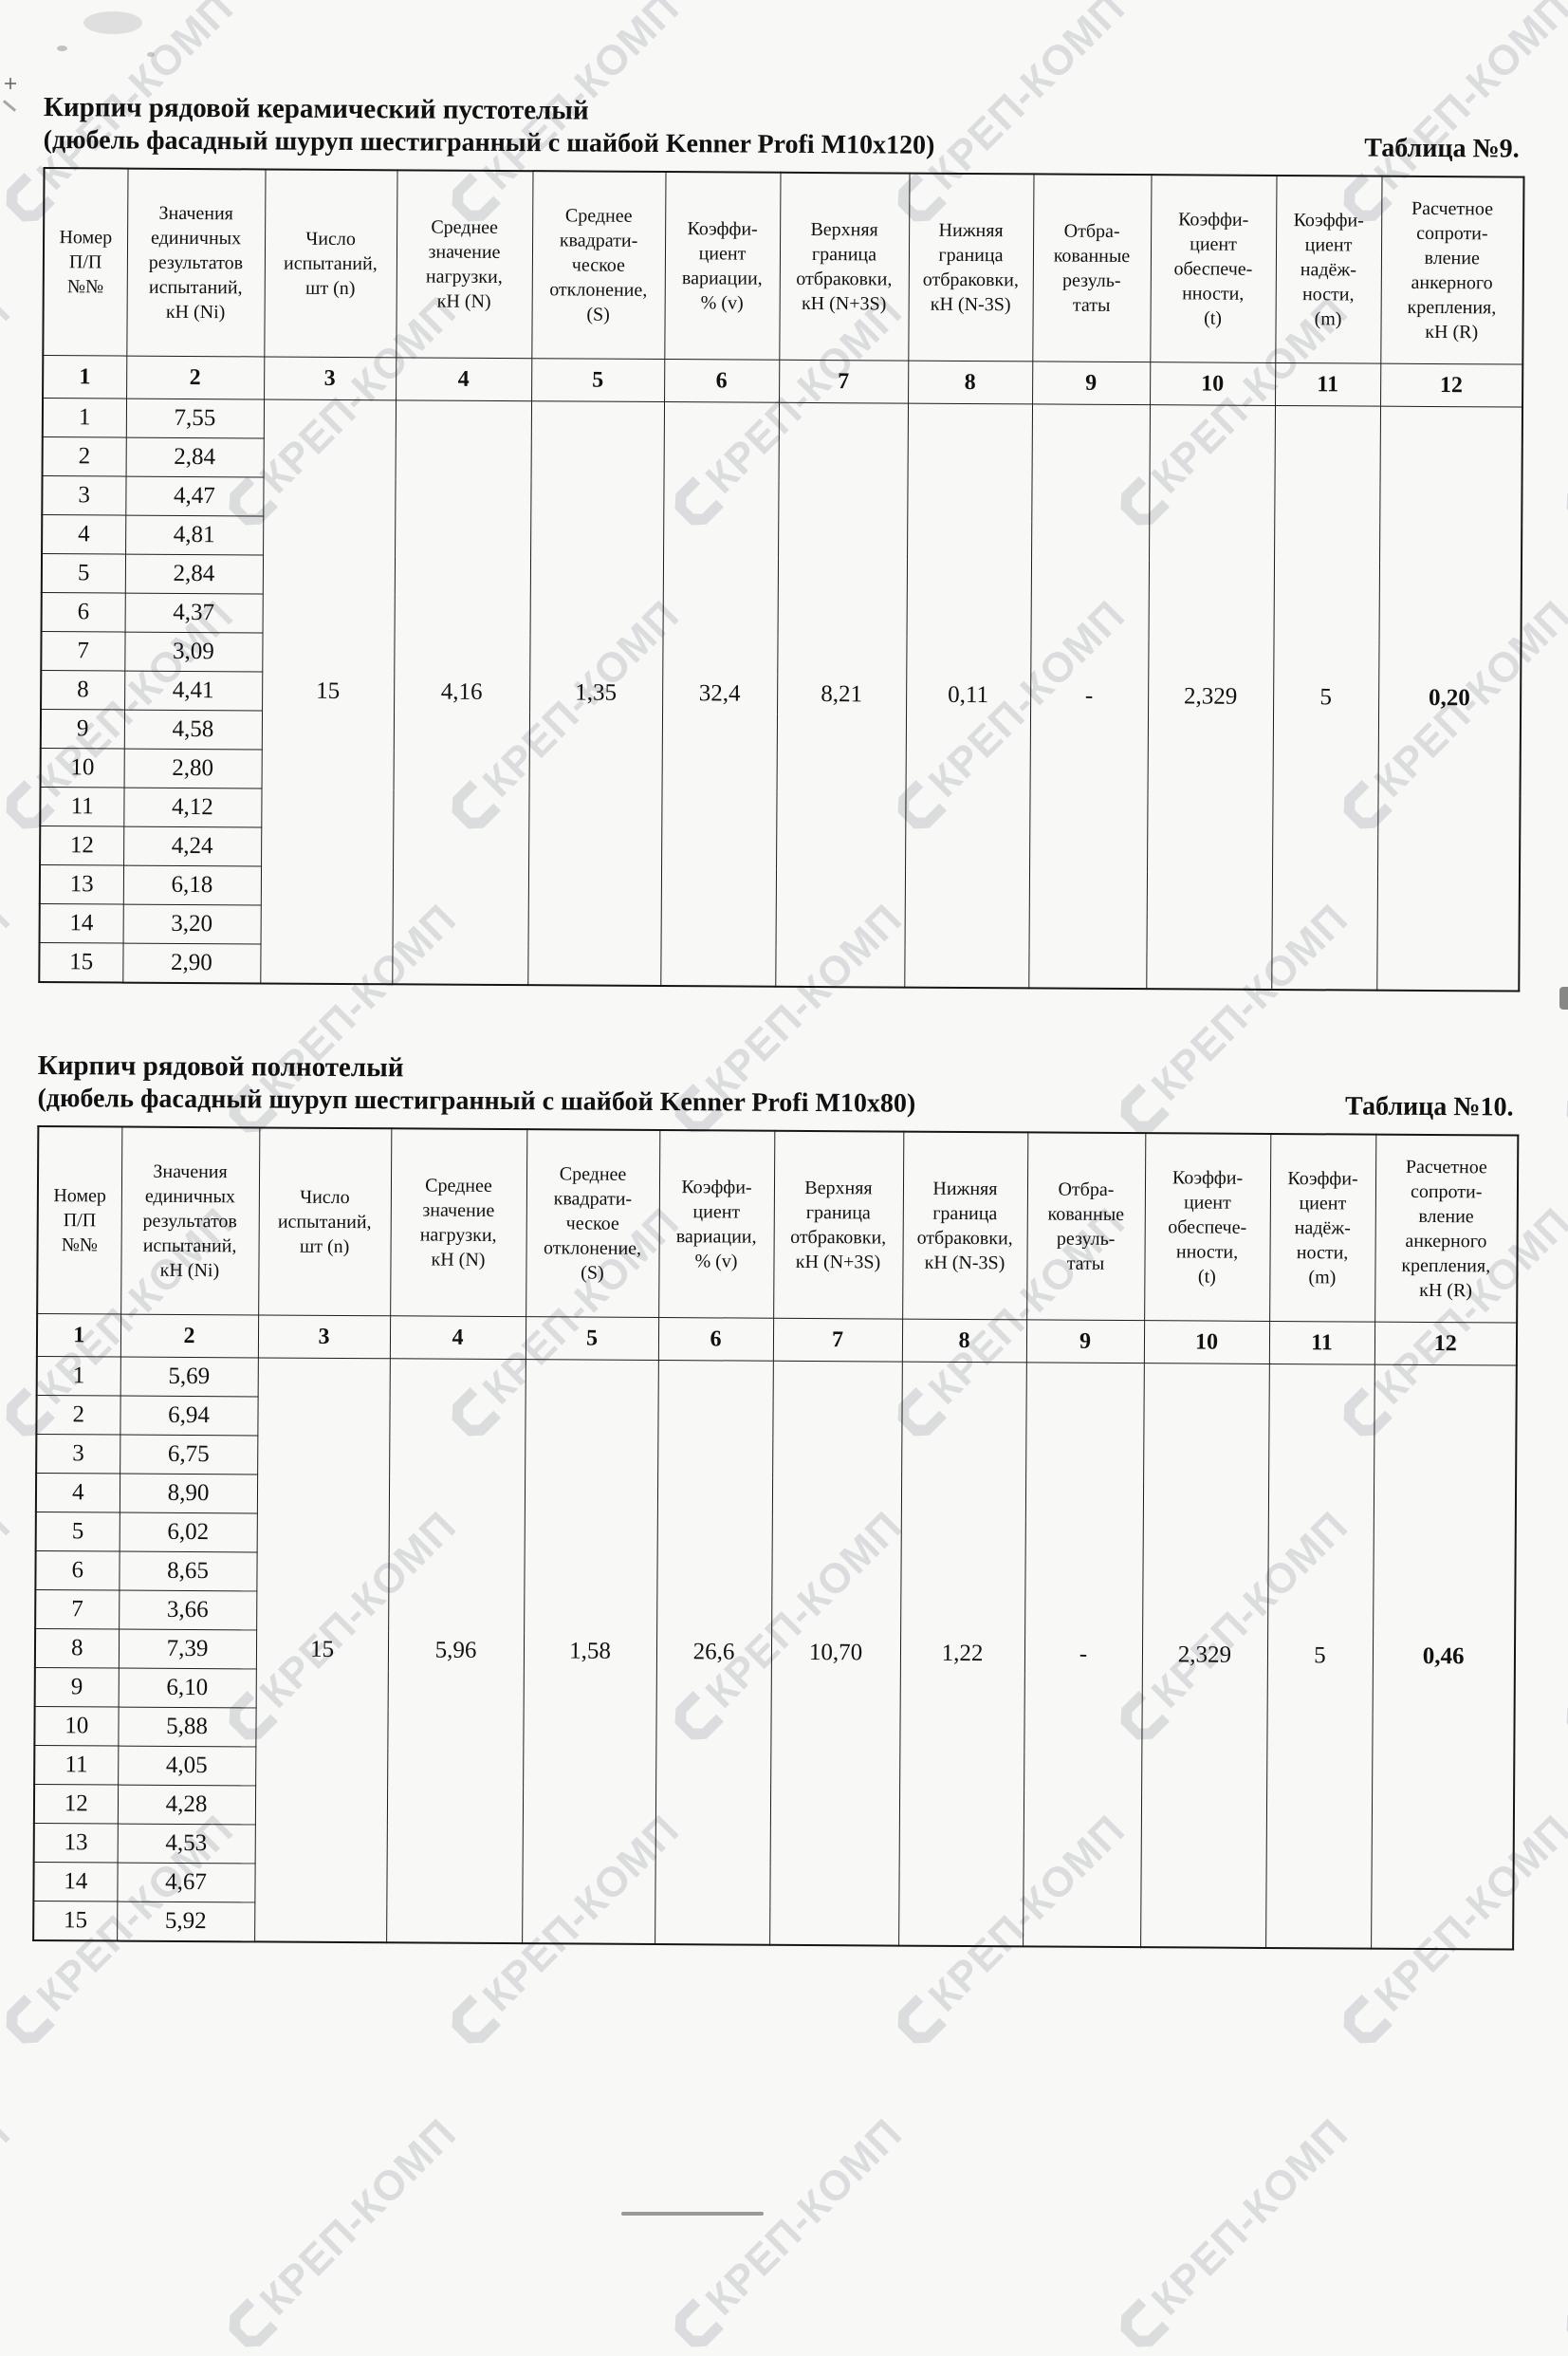  I want to click on test-value-cell: 4,53, so click(186, 1844).